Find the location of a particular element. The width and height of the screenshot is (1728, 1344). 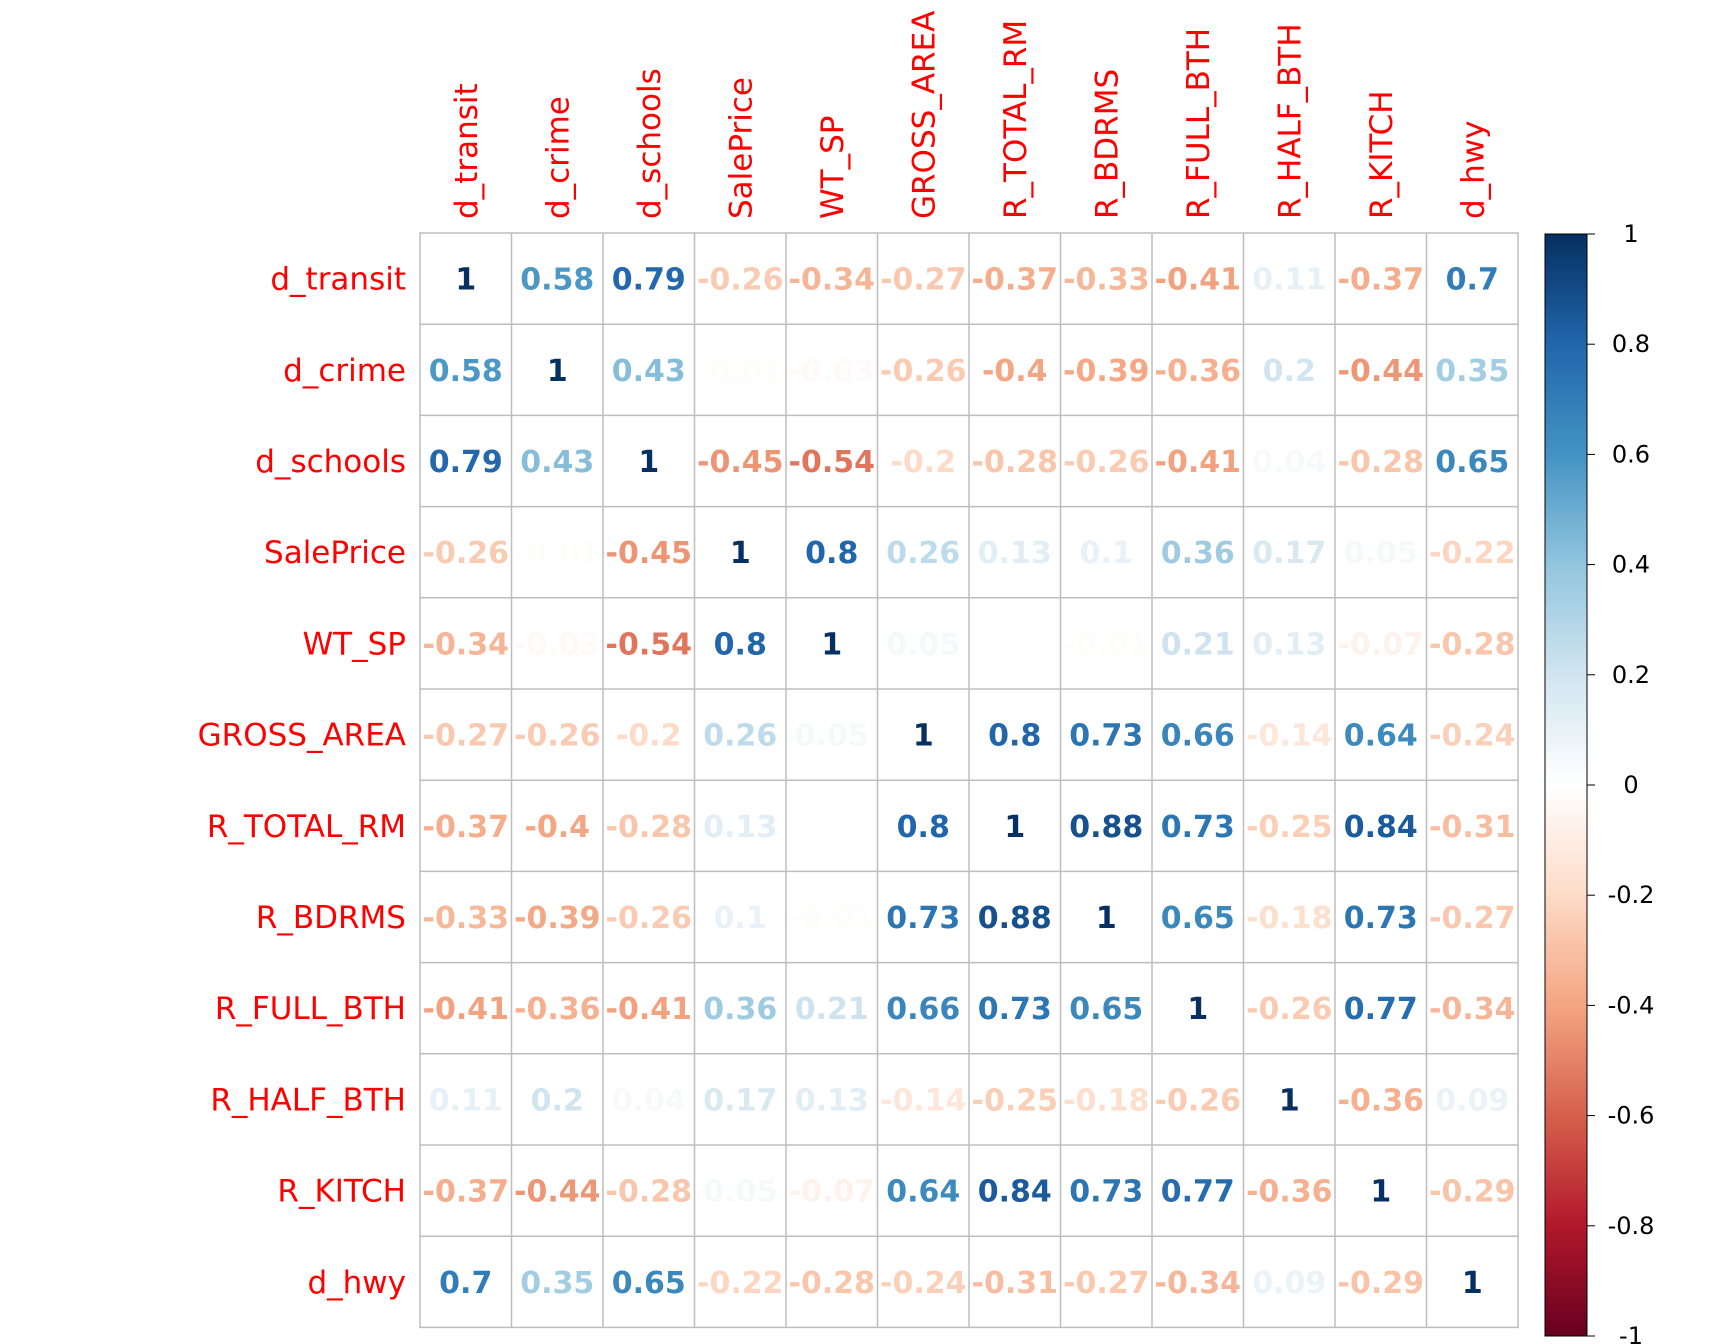

colorbar-tick-label: 0.2 is located at coordinates (1631, 675).